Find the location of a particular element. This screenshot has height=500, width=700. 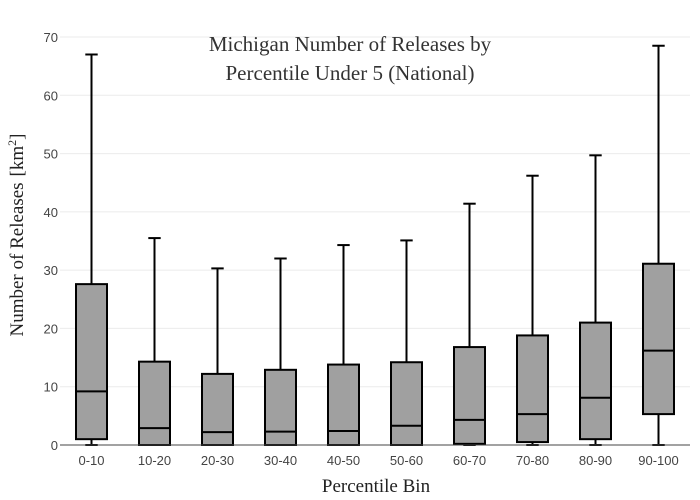

y-axis-title-text: Number of Releases is located at coordinates (17, 259).